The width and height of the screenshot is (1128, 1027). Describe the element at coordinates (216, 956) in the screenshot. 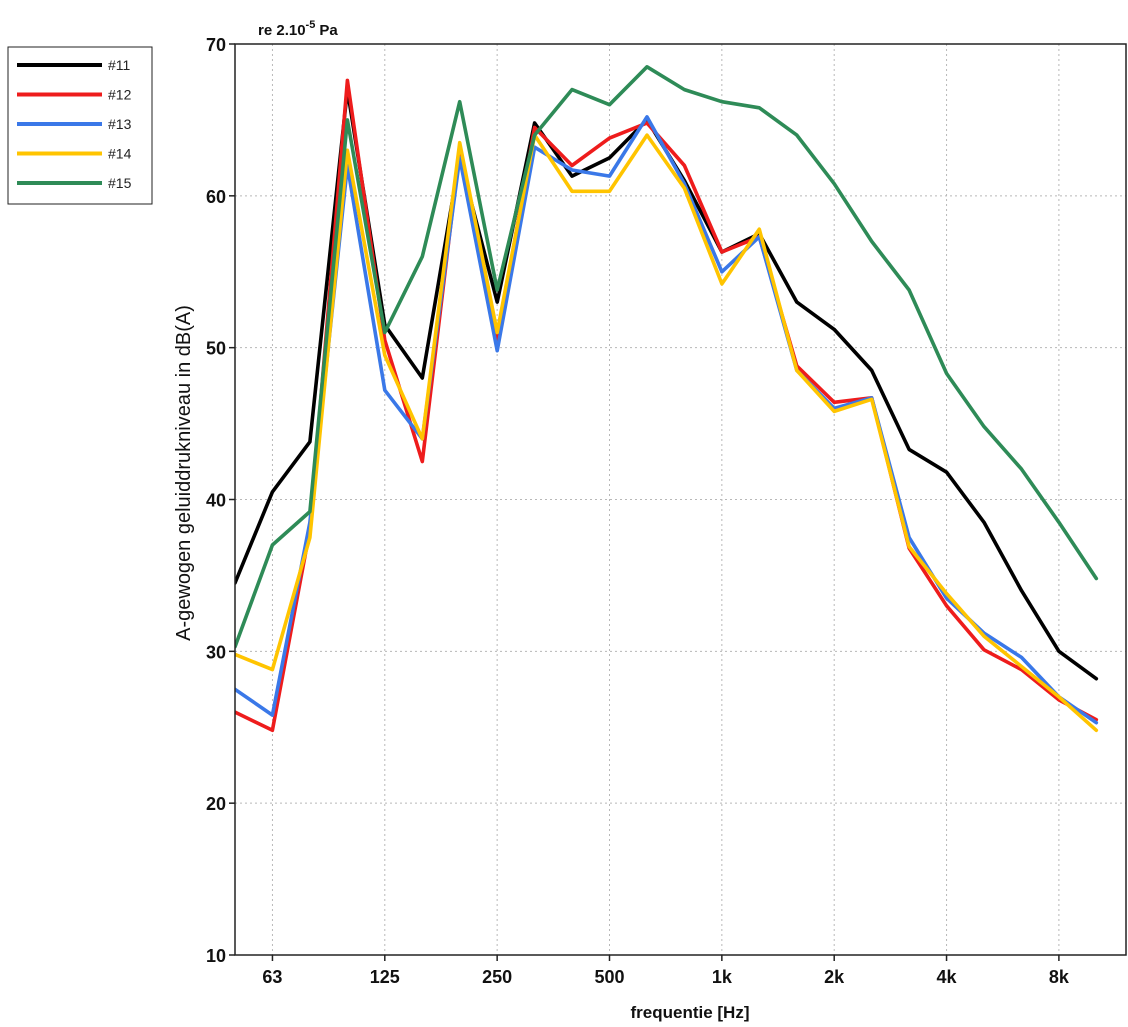

I see `y-tick-label: 10` at that location.